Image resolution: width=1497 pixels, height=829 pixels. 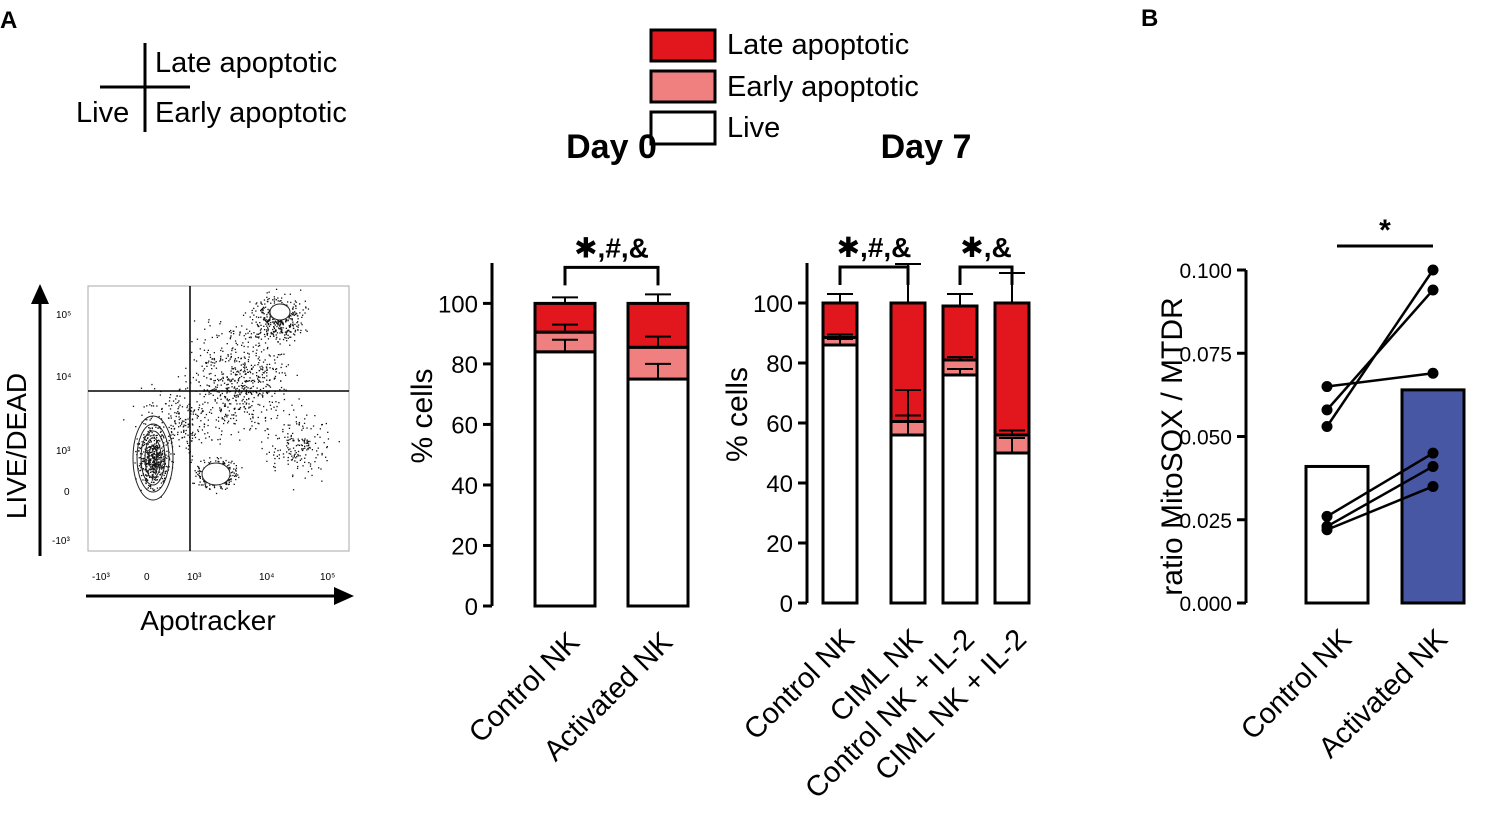 I want to click on x-tick-label: Control NK, so click(x=799, y=684).